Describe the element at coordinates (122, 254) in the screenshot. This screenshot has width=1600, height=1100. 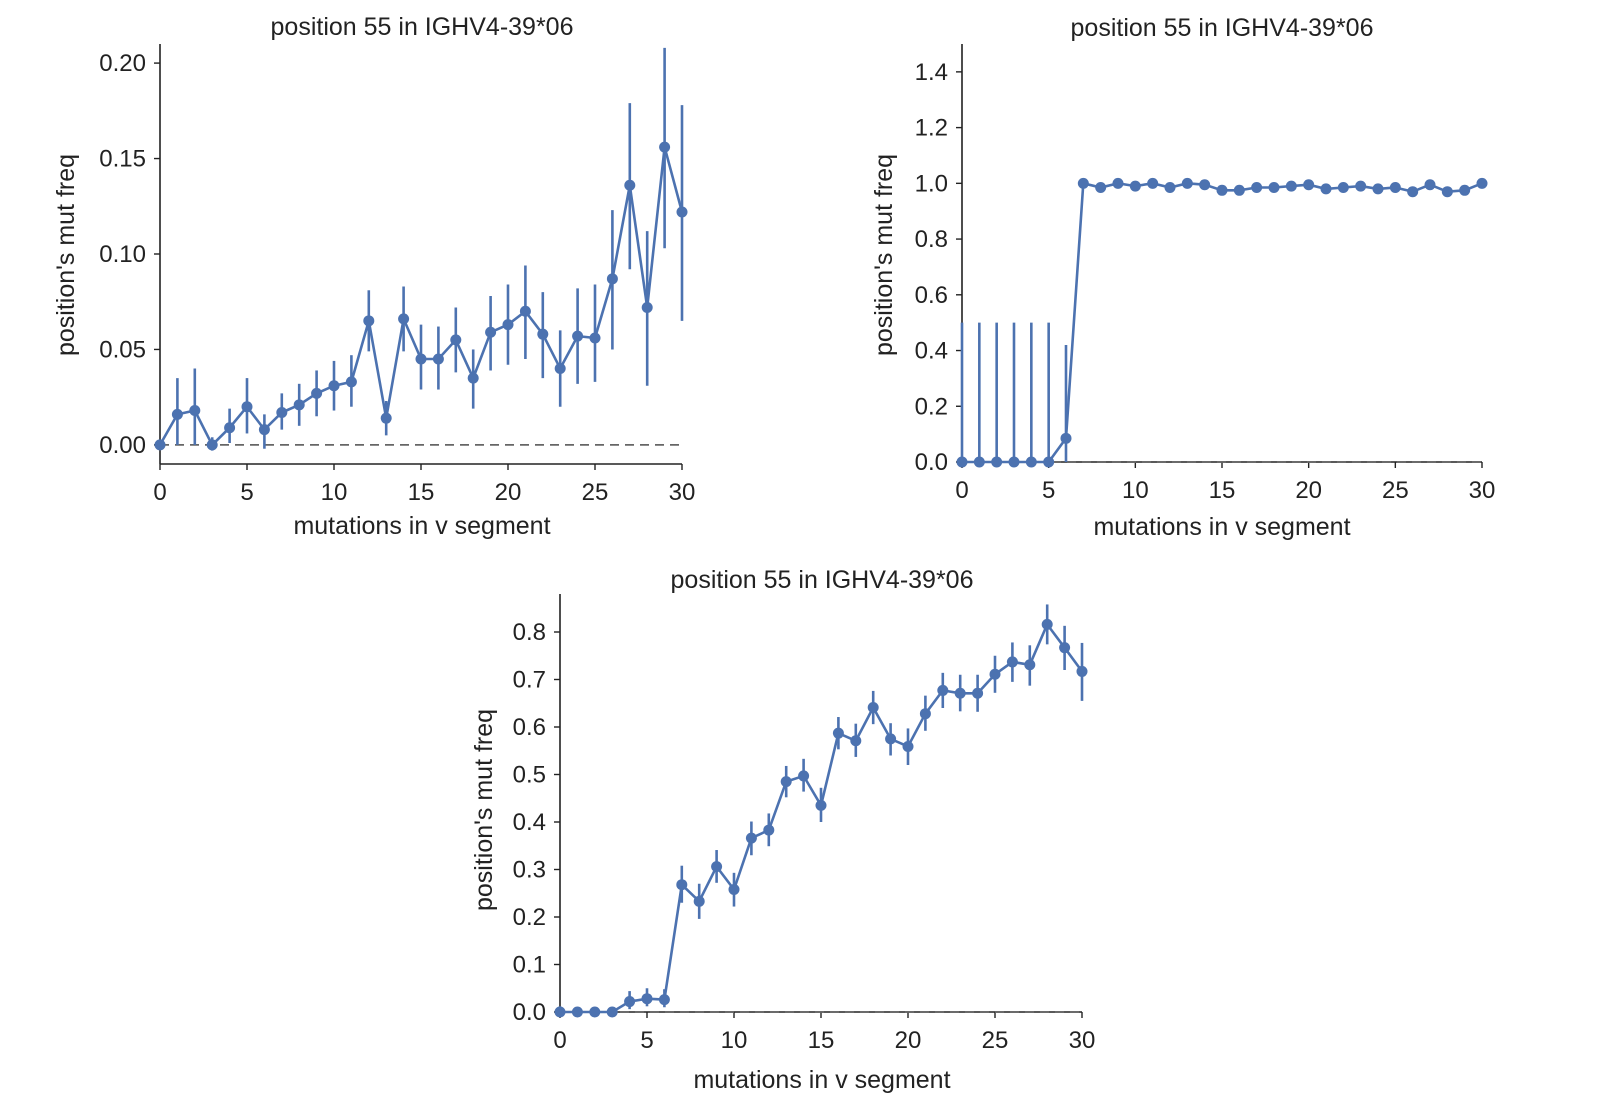
I see `y-tick-label: 0.10` at that location.